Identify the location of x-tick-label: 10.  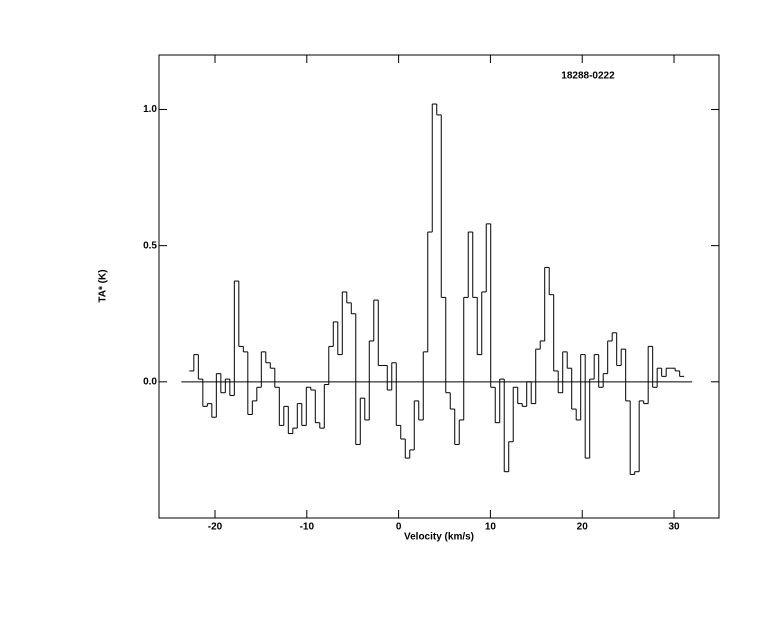
(491, 527).